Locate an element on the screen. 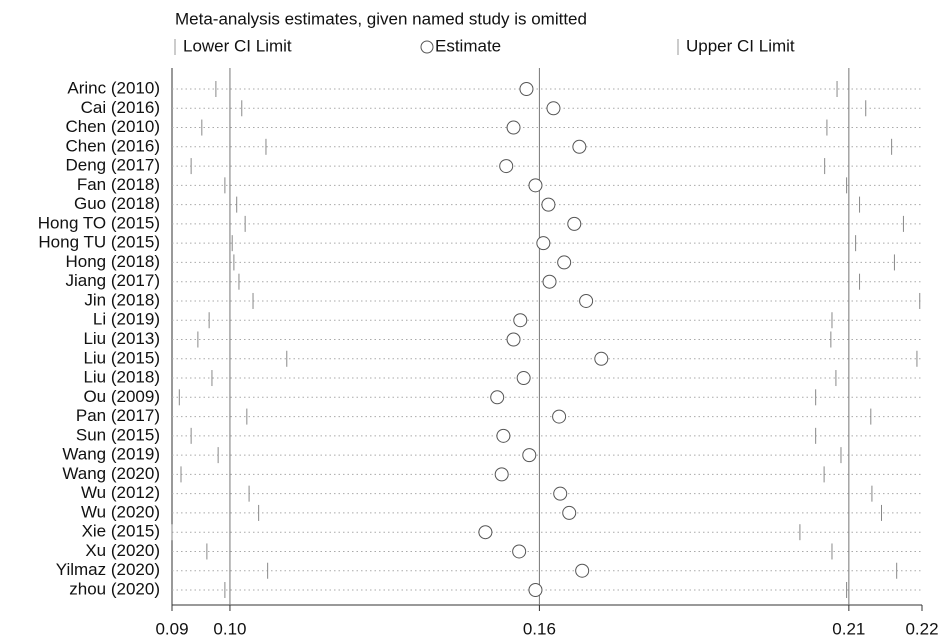 This screenshot has width=947, height=640. y-tick-label: Wang (2020) is located at coordinates (111, 473).